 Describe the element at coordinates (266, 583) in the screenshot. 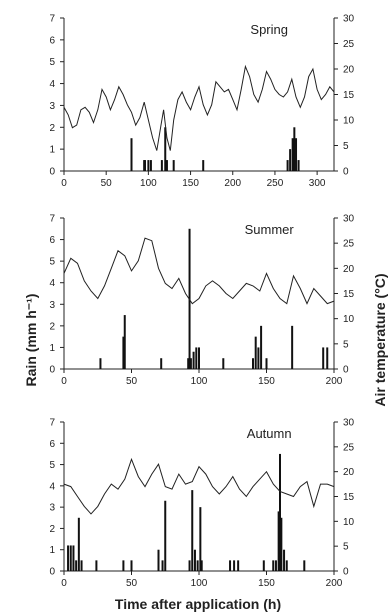

I see `x-tick-label: 150` at that location.